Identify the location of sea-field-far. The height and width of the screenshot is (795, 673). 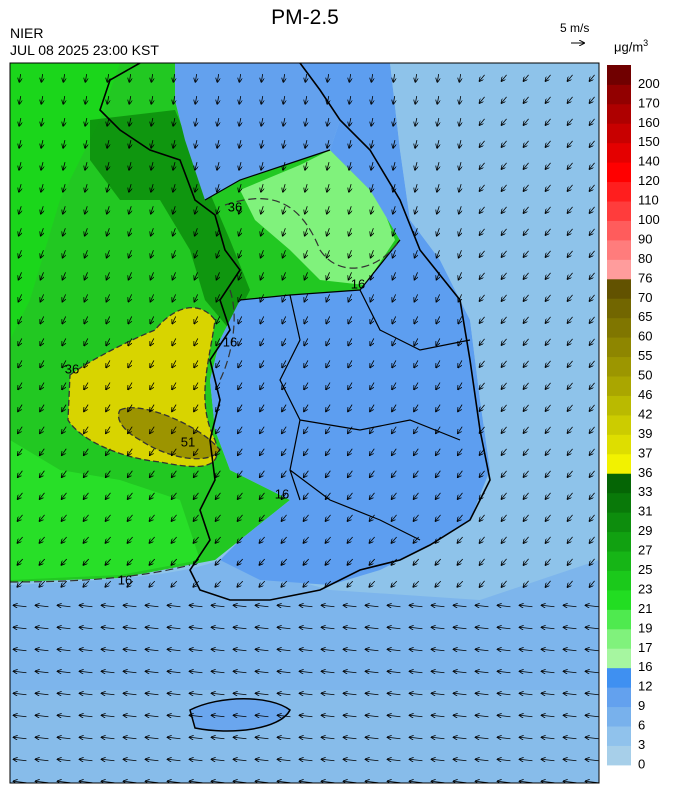
(304, 736).